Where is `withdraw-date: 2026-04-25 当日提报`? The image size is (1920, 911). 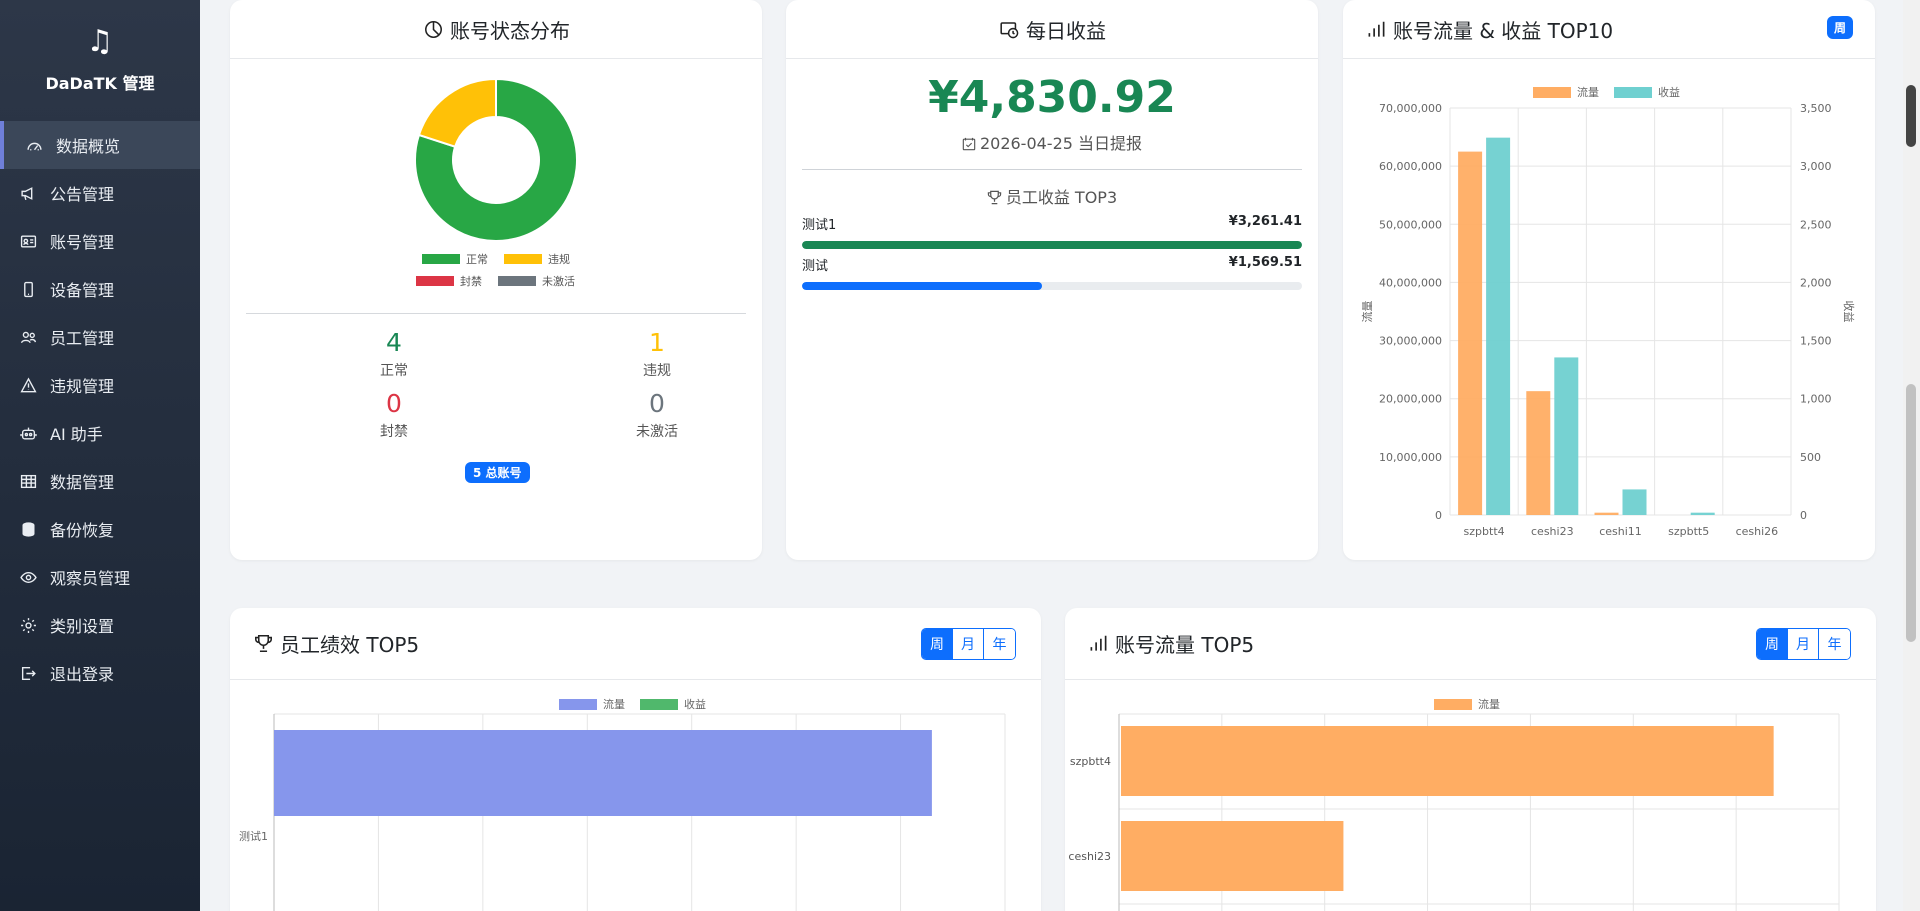
withdraw-date: 2026-04-25 当日提报 is located at coordinates (1052, 142).